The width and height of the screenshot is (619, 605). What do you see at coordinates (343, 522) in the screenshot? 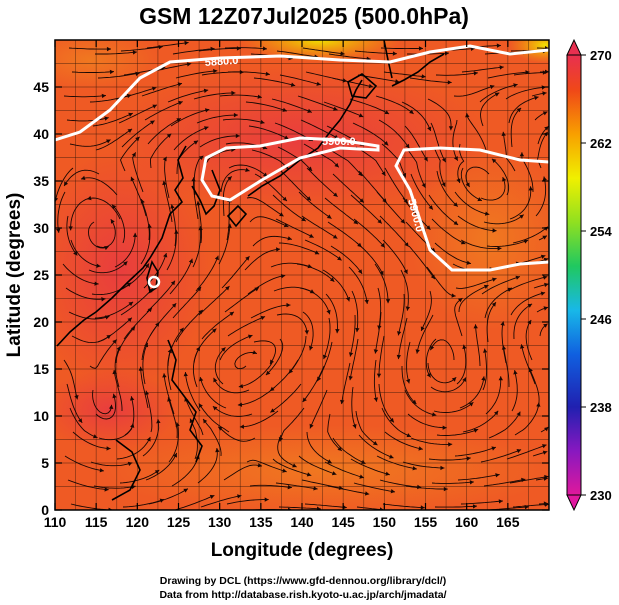
I see `x-tick-label: 145` at bounding box center [343, 522].